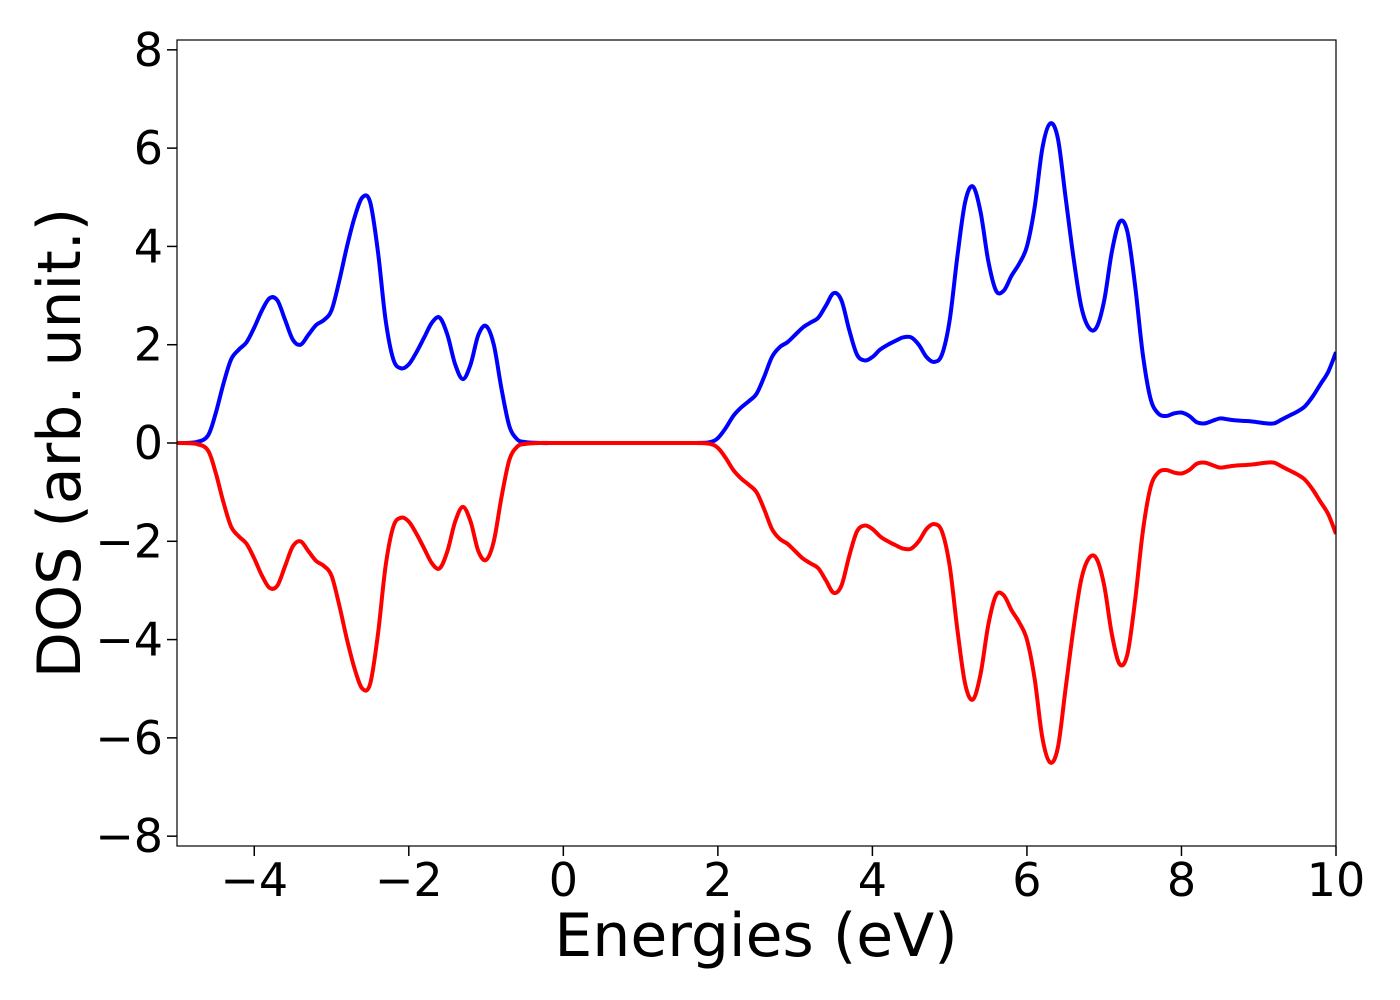 This screenshot has width=1400, height=1000. Describe the element at coordinates (1181, 880) in the screenshot. I see `x-tick-label: 8` at that location.